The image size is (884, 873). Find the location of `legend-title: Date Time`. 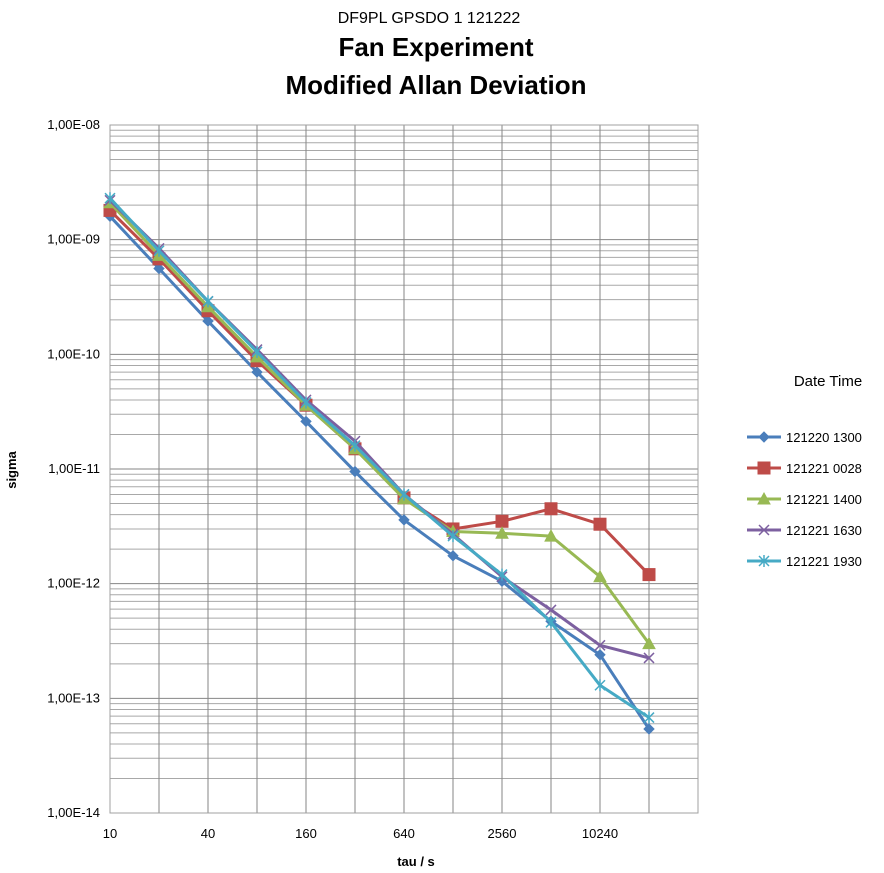

legend-title: Date Time is located at coordinates (828, 381).